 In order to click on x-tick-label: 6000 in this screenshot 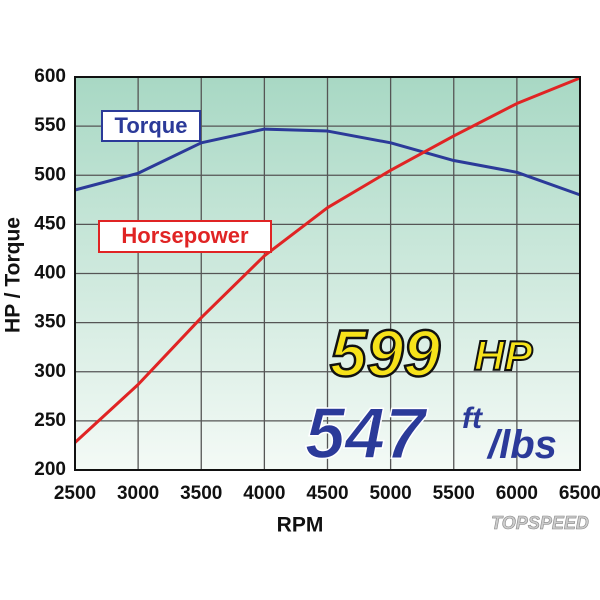, I will do `click(517, 493)`.